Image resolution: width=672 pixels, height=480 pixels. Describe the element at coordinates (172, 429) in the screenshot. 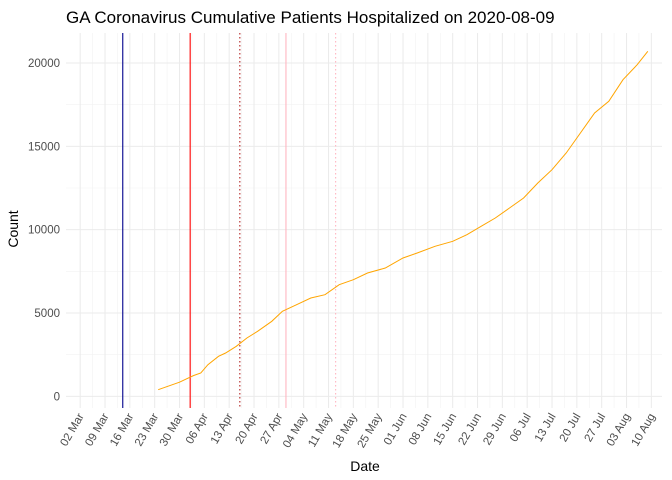

I see `x-tick-label: 30 Mar` at that location.